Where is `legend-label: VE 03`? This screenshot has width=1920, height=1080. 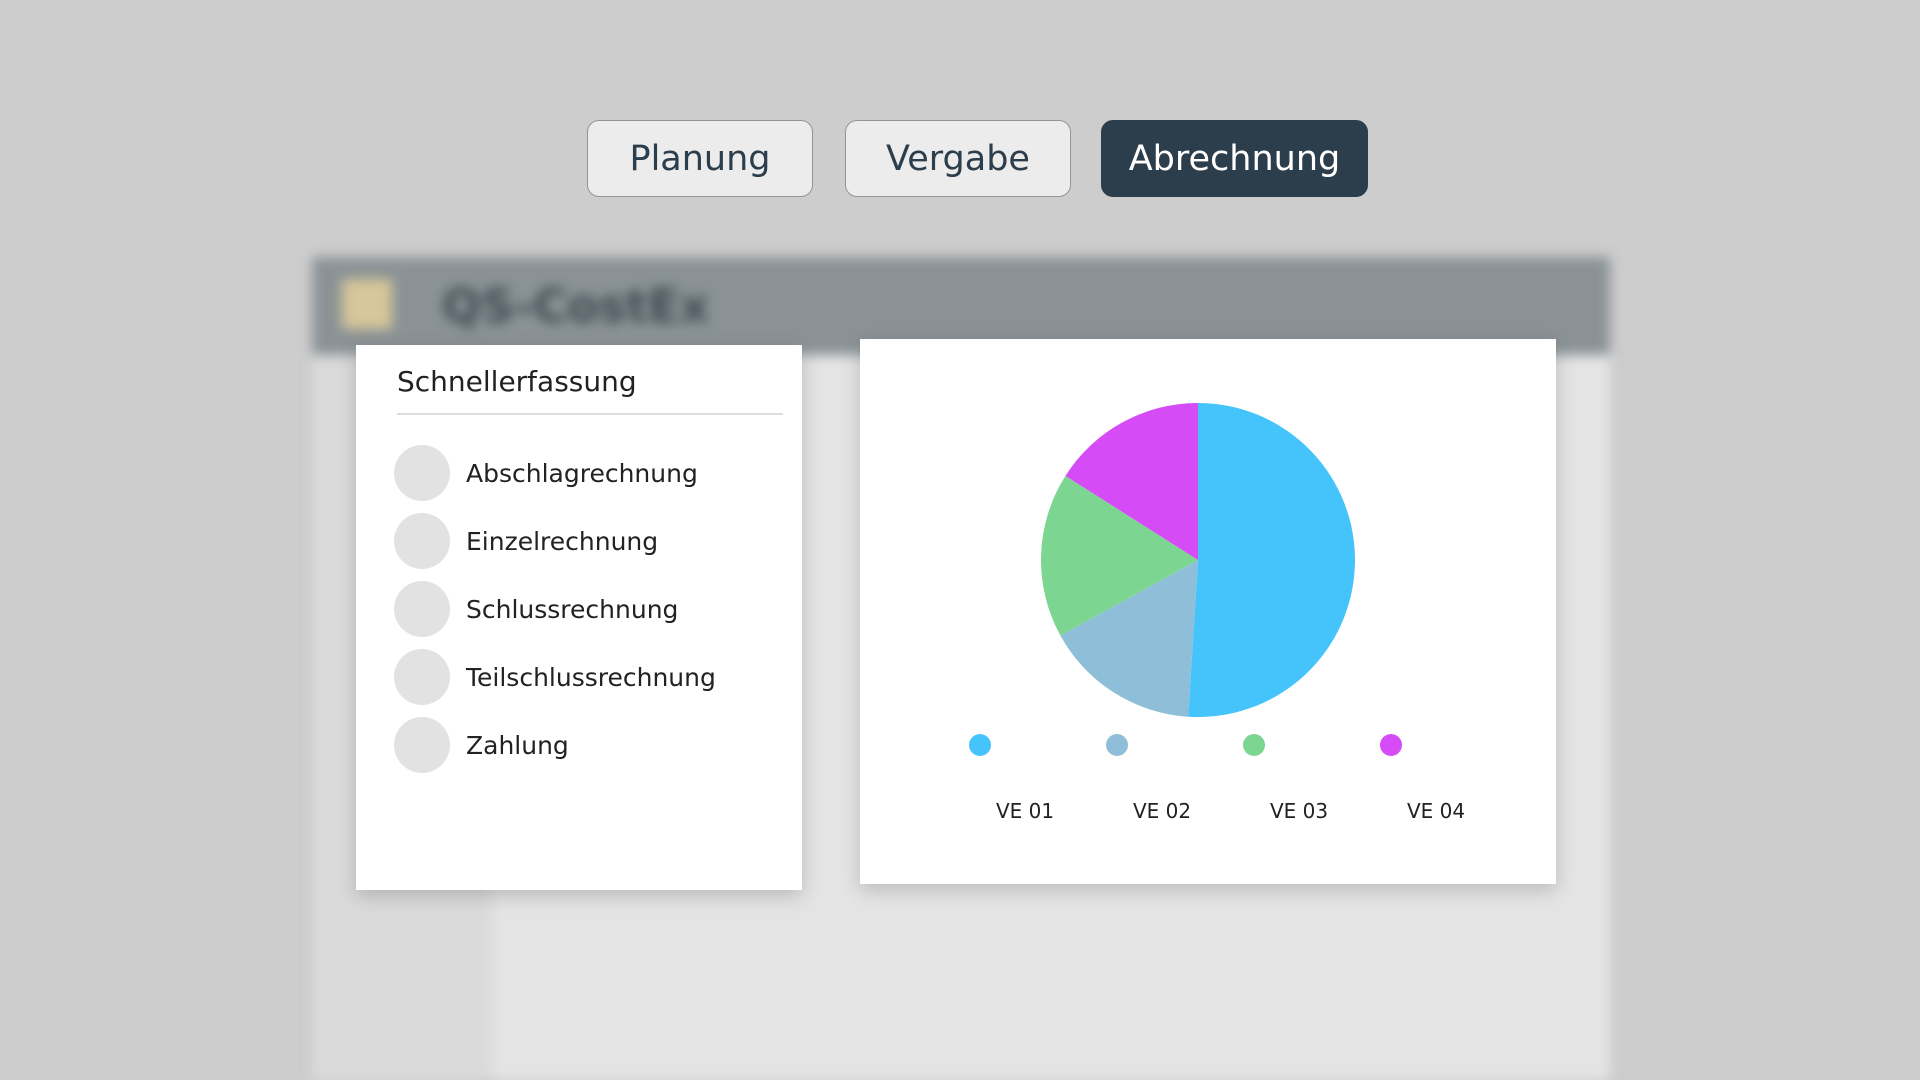
legend-label: VE 03 is located at coordinates (1299, 811).